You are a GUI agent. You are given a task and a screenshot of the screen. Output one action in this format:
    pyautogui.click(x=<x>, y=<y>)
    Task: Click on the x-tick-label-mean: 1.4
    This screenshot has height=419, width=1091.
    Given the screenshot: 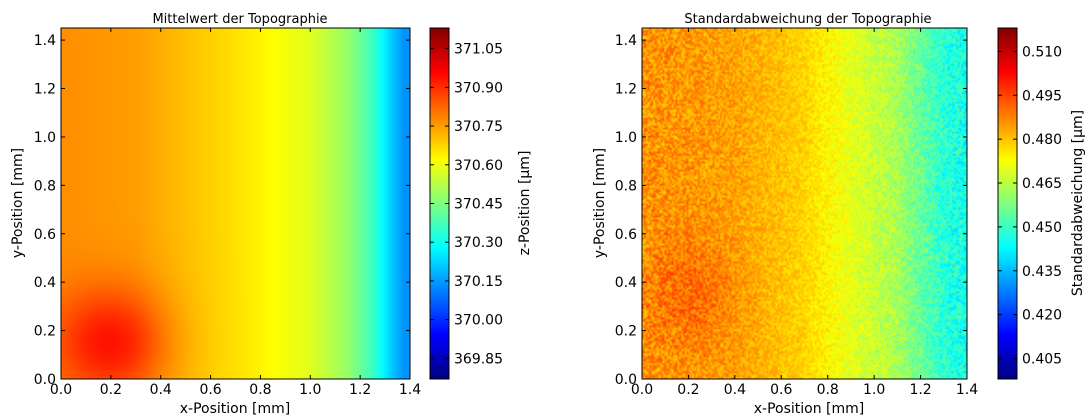 What is the action you would take?
    pyautogui.click(x=410, y=390)
    